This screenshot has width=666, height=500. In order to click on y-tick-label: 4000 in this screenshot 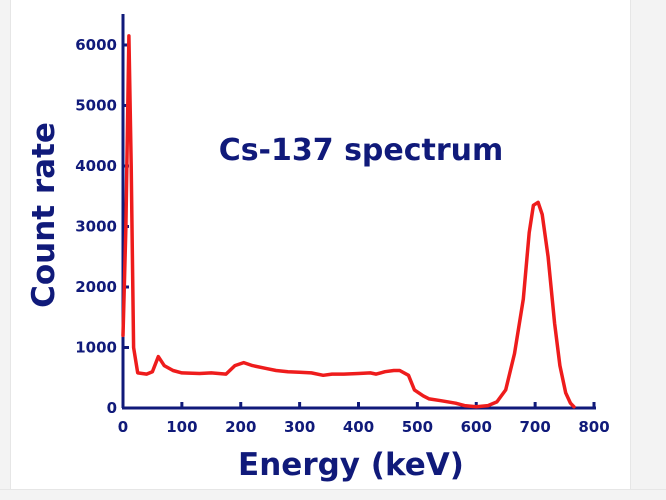, I will do `click(96, 166)`.